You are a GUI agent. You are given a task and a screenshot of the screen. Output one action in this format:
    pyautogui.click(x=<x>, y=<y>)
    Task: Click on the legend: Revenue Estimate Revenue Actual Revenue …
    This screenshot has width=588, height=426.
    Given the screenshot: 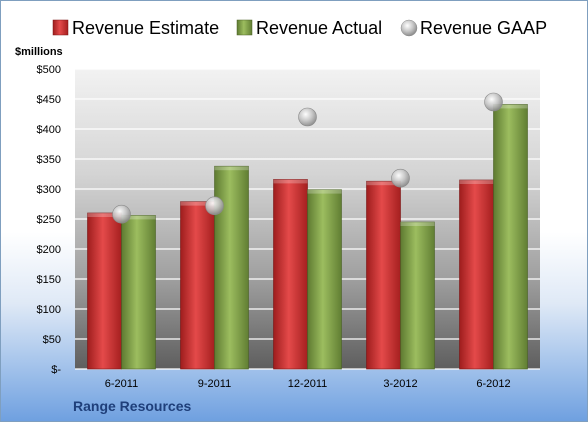 What is the action you would take?
    pyautogui.click(x=299, y=28)
    